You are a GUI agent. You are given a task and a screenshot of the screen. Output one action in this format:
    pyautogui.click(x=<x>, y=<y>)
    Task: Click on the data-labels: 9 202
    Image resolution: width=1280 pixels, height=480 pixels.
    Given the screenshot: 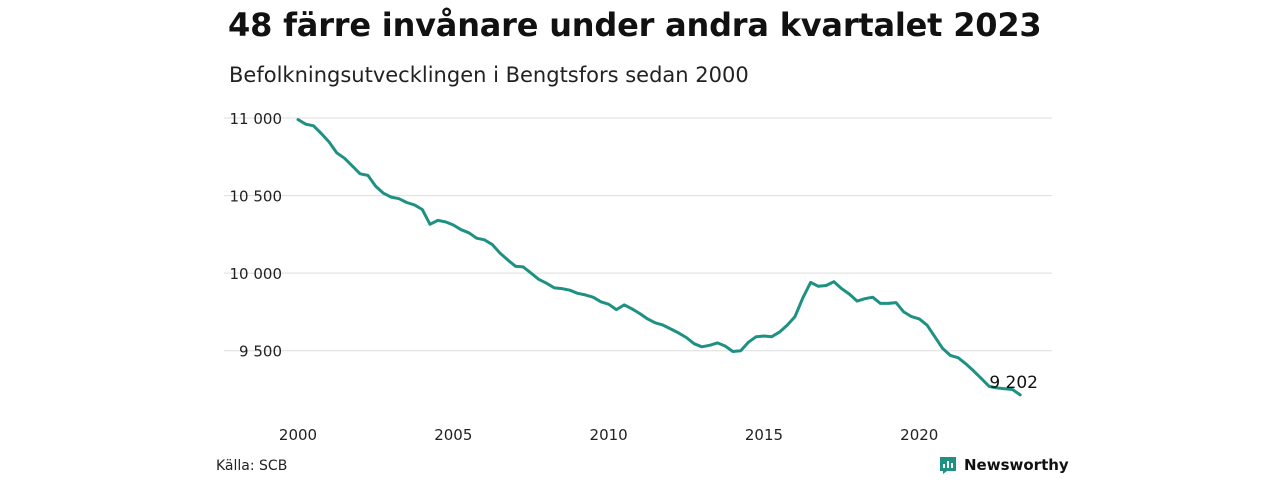 What is the action you would take?
    pyautogui.click(x=1013, y=383)
    